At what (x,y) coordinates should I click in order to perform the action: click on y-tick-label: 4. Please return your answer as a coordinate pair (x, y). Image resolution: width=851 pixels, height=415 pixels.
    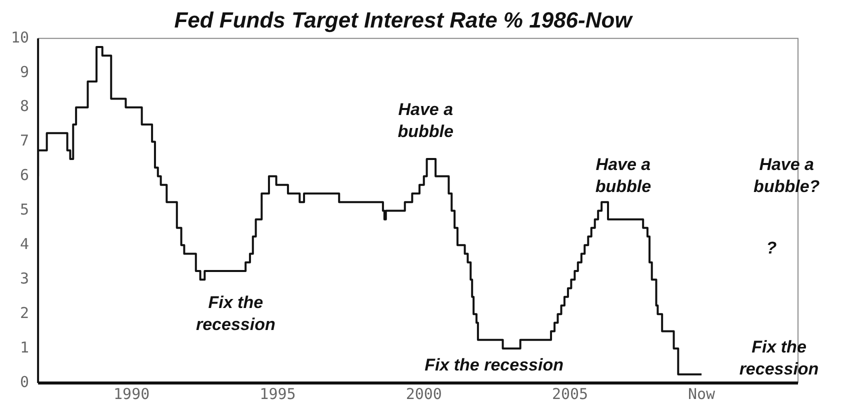
    Looking at the image, I should click on (25, 244).